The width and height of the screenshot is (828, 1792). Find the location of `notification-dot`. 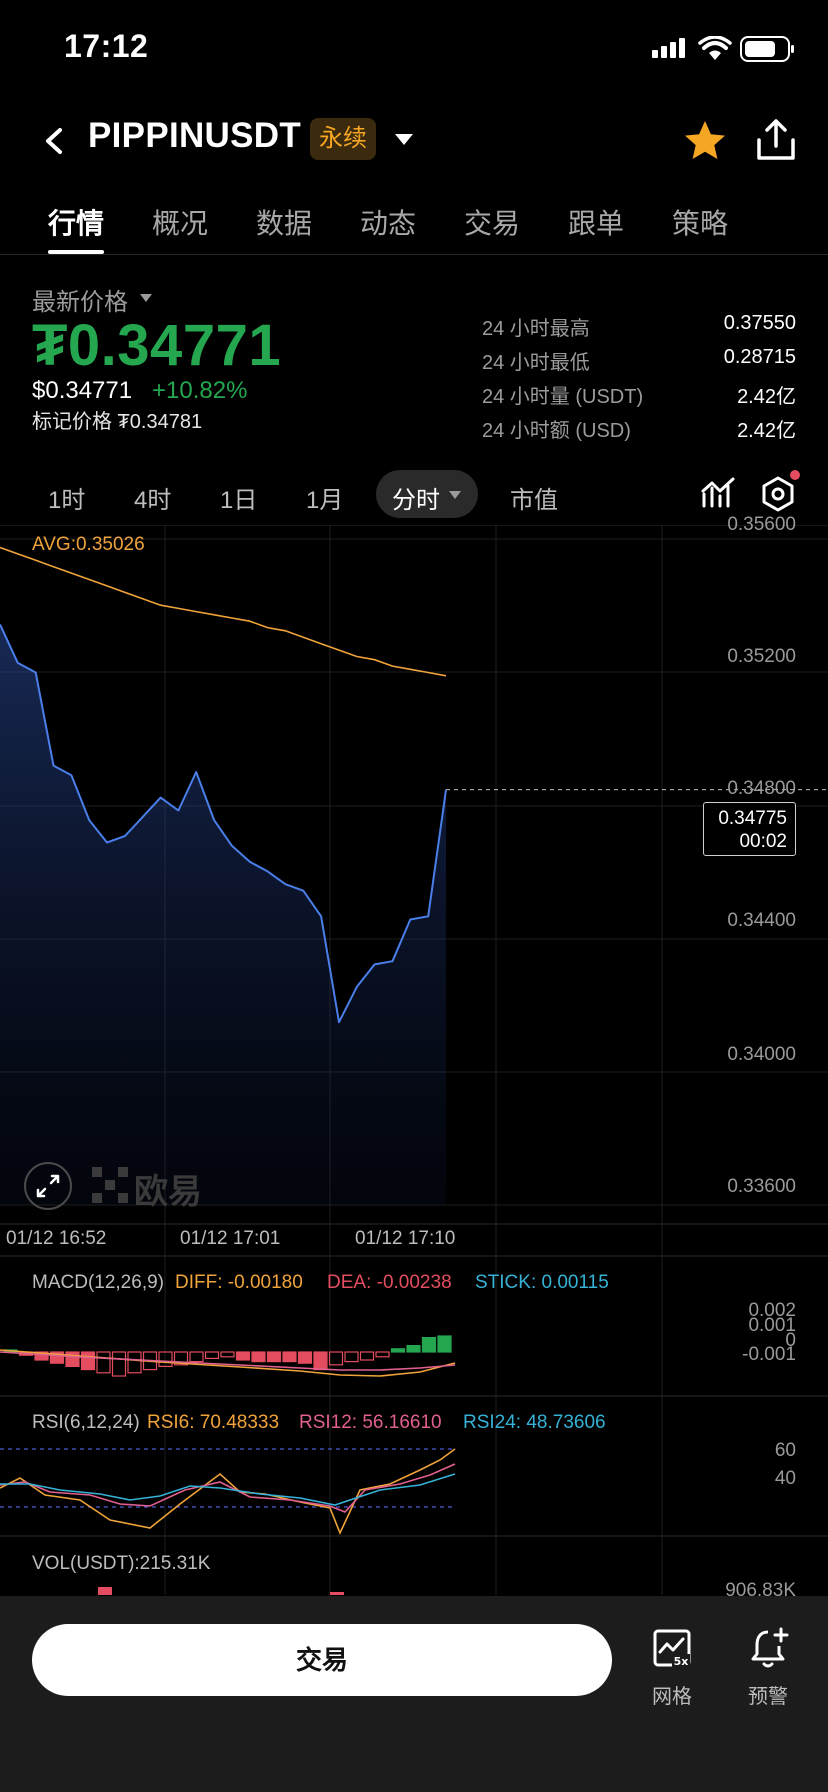

notification-dot is located at coordinates (795, 475).